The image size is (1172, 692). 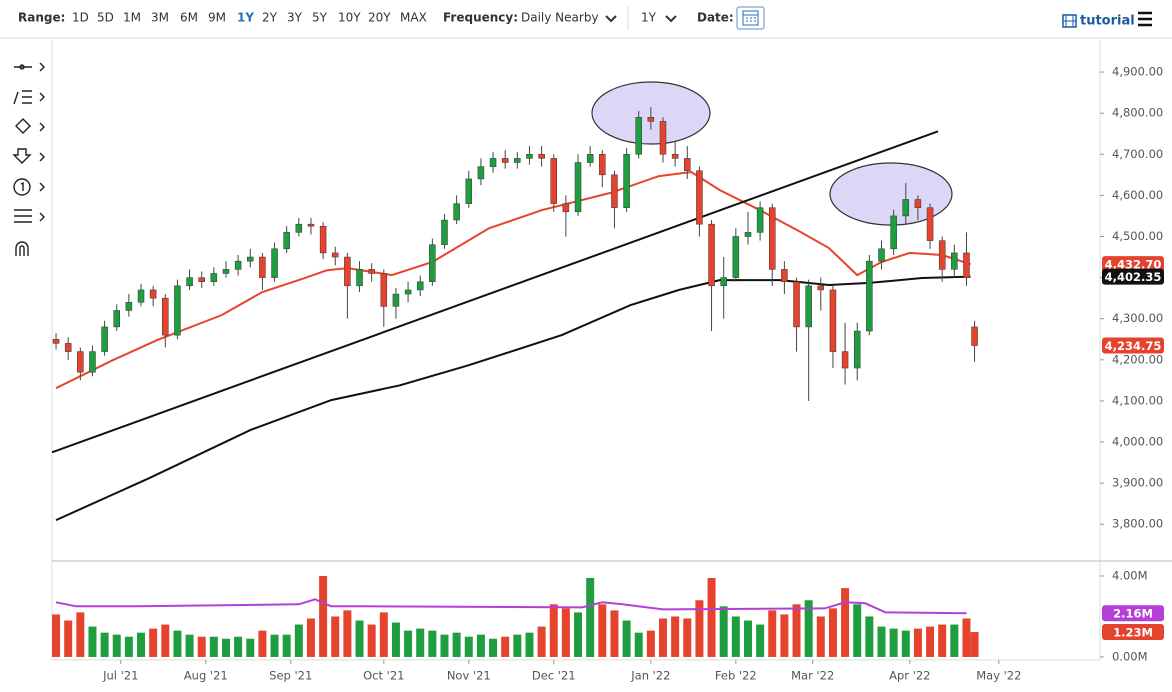 What do you see at coordinates (1133, 633) in the screenshot?
I see `value-tag-label: 1.23M` at bounding box center [1133, 633].